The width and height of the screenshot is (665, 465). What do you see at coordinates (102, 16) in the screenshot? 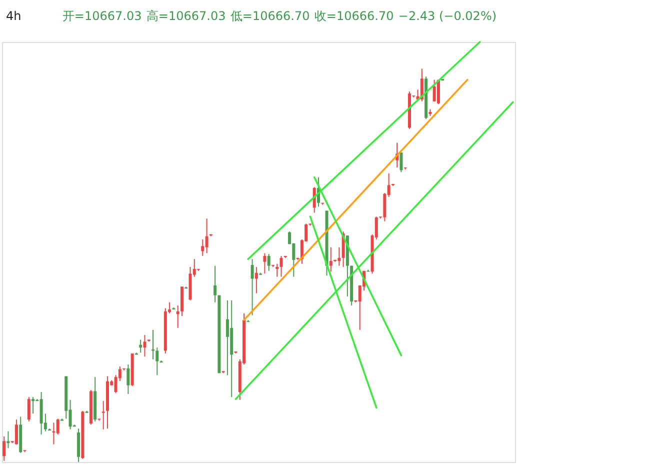
I see `text: 开=10667.03` at bounding box center [102, 16].